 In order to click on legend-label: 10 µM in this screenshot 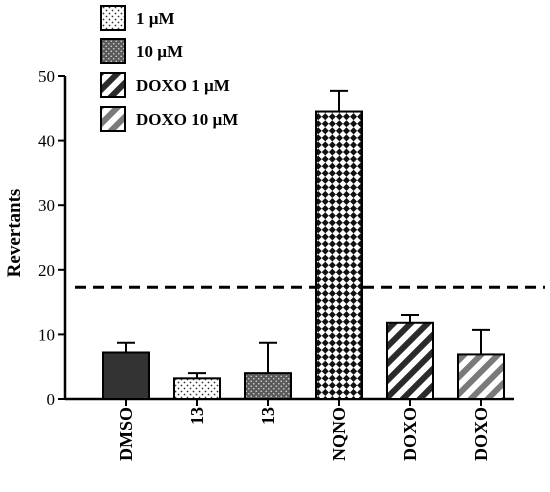, I will do `click(159, 51)`.